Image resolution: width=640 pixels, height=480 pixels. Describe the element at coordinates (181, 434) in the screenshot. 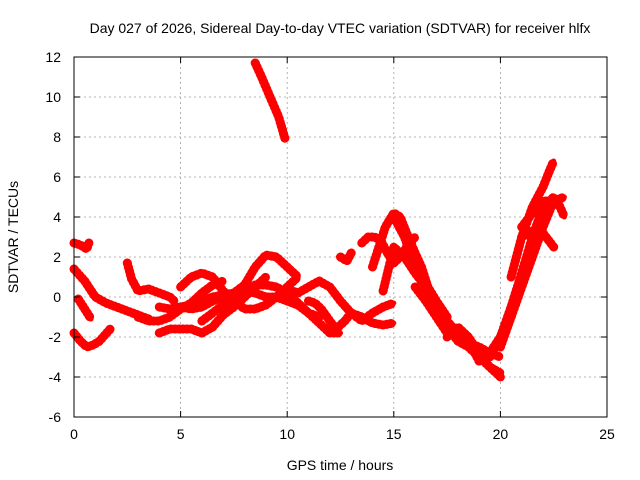

I see `x-tick-label: 5` at that location.